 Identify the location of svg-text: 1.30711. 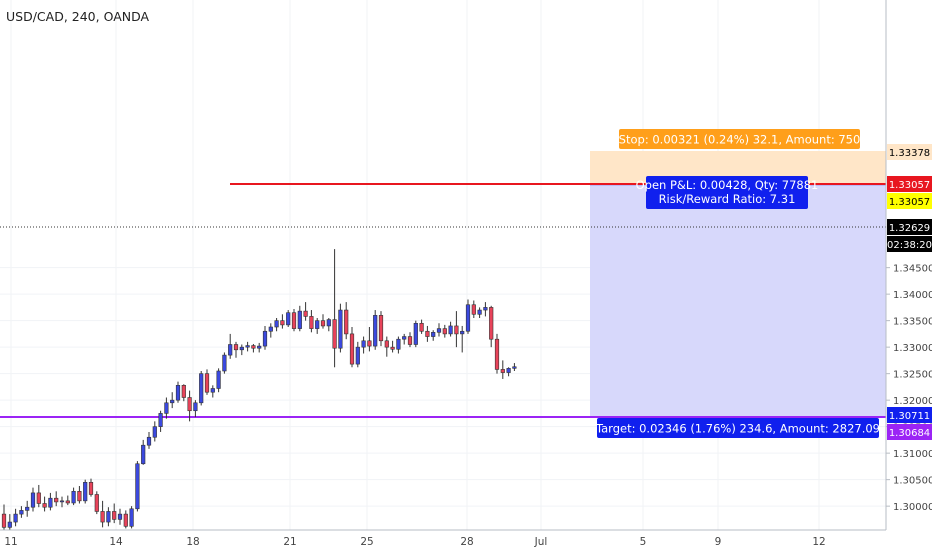
(909, 416).